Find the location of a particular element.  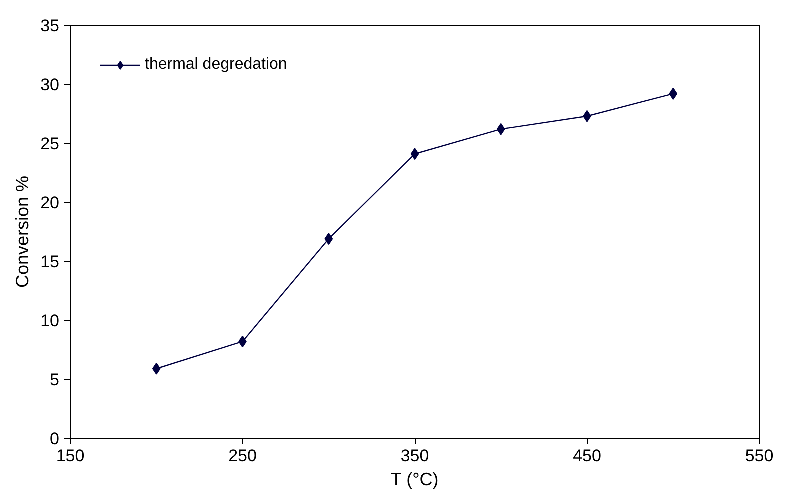

y-tick-label: 20 is located at coordinates (50, 203).